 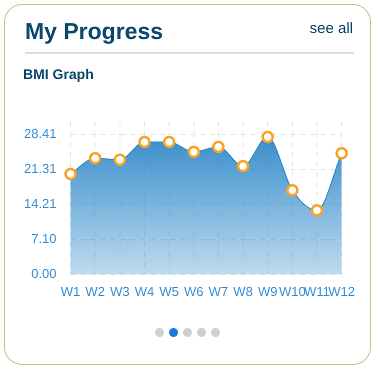 I want to click on x-tick-label: W10, so click(x=292, y=291).